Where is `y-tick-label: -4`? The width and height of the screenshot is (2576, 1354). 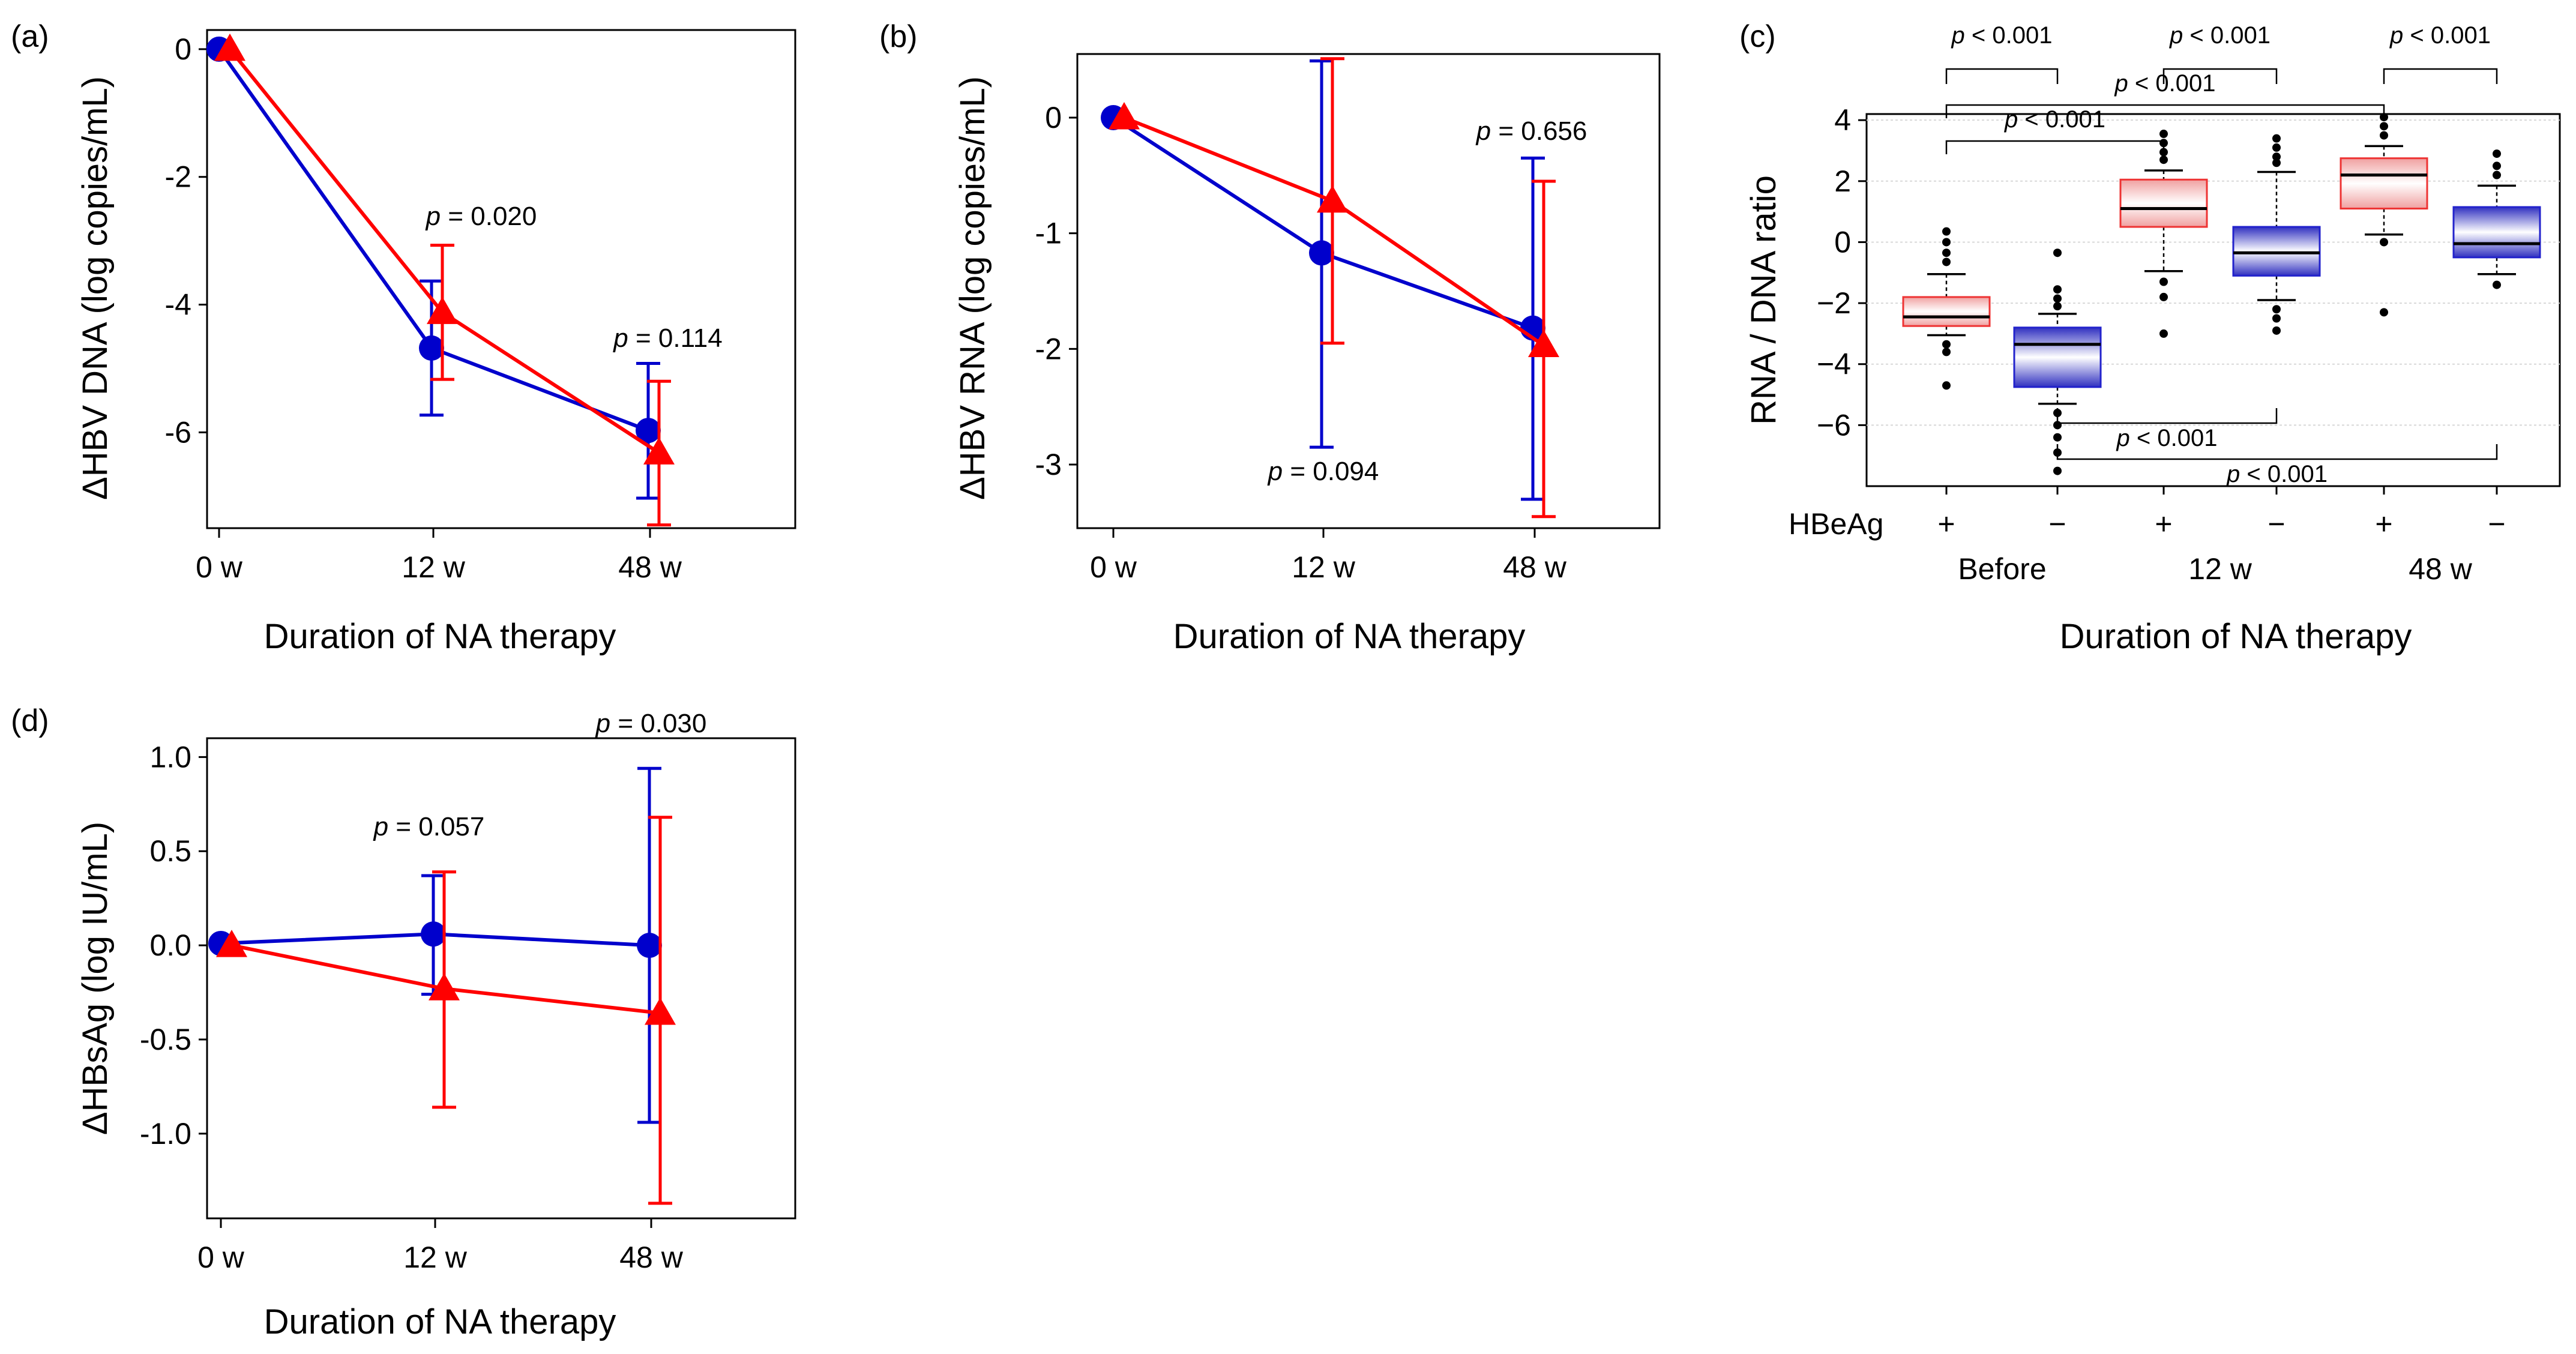 y-tick-label: -4 is located at coordinates (178, 305).